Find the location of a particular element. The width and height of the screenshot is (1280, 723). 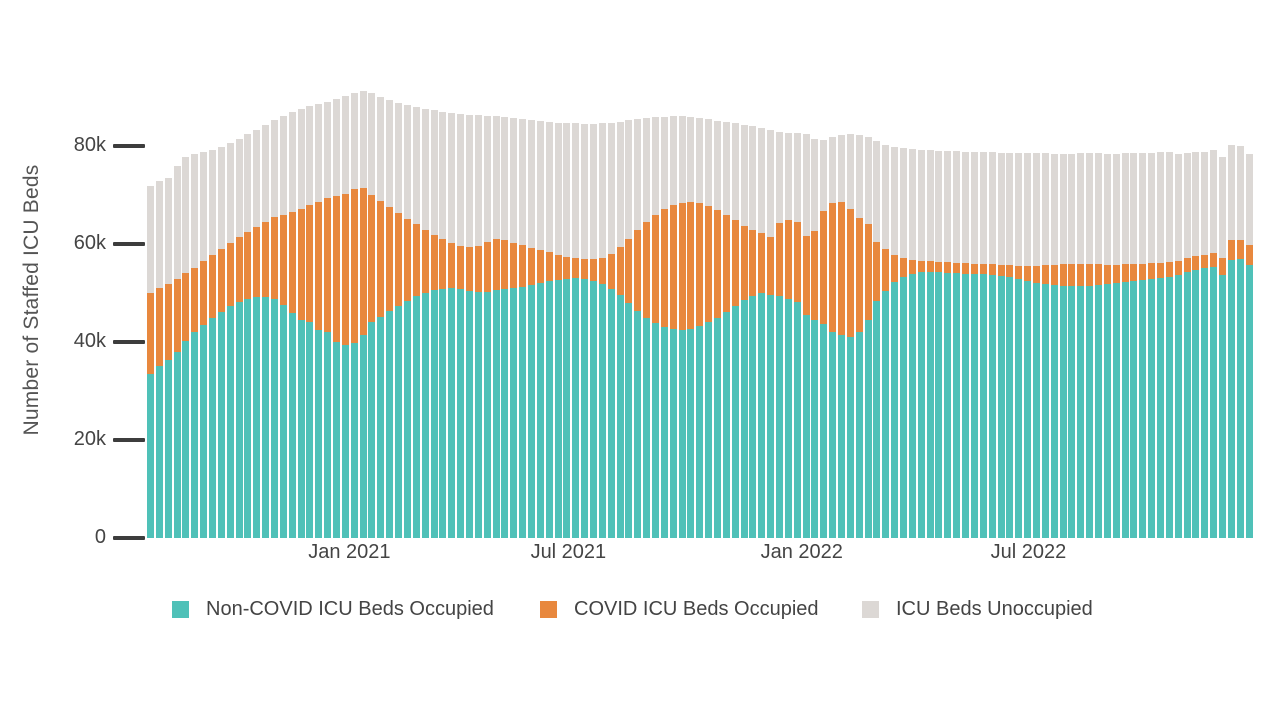

legend-item-non-covid: Non-COVID ICU Beds Occupied is located at coordinates (333, 609).